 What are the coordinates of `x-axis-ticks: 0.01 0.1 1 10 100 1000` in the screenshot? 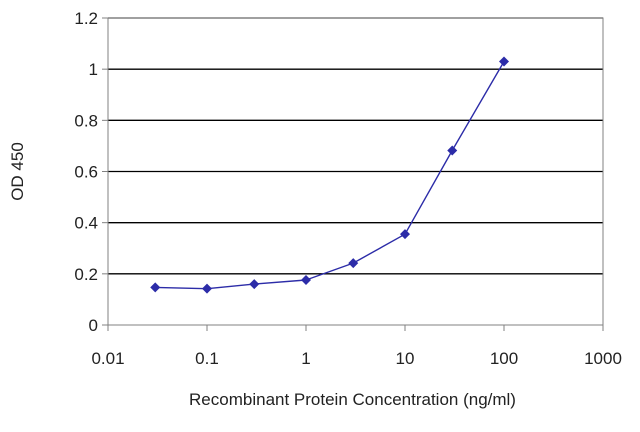 It's located at (356, 346).